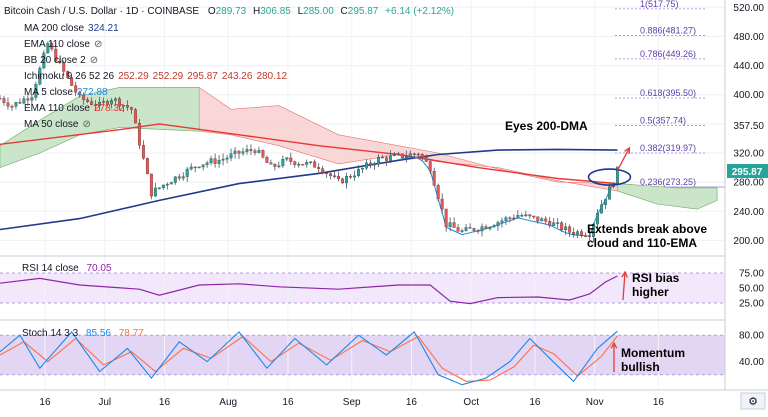 The image size is (768, 417). Describe the element at coordinates (471, 402) in the screenshot. I see `time-tick-label: Oct` at that location.